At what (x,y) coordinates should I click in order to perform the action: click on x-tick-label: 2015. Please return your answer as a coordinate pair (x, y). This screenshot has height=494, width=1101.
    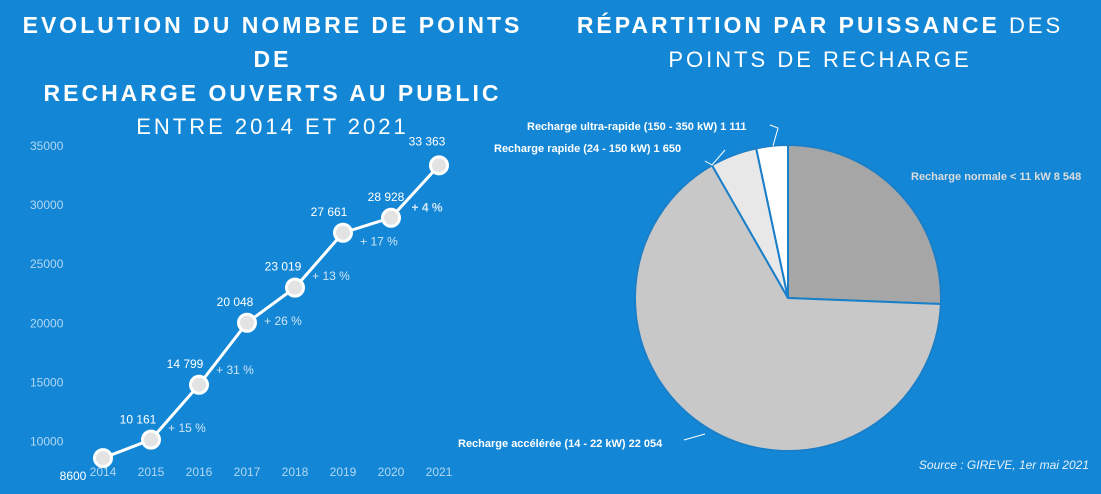
    Looking at the image, I should click on (151, 472).